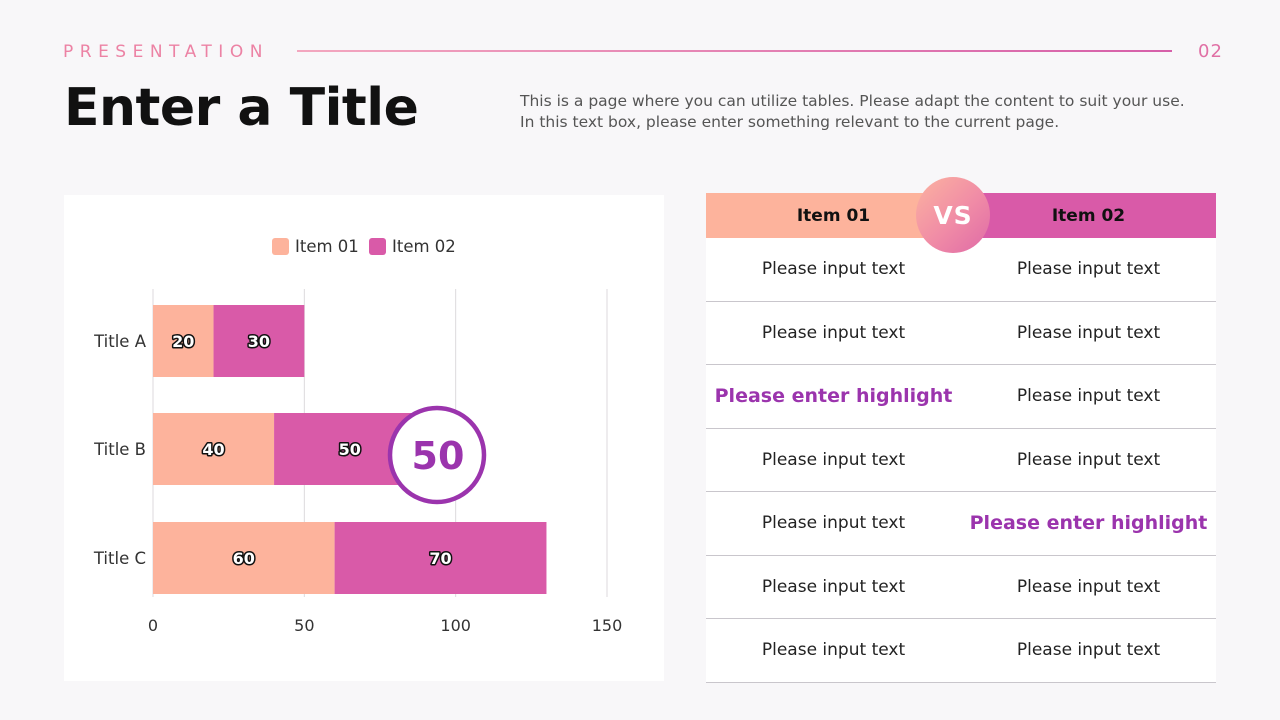 The image size is (1280, 720). Describe the element at coordinates (119, 449) in the screenshot. I see `category-label: Title B` at that location.